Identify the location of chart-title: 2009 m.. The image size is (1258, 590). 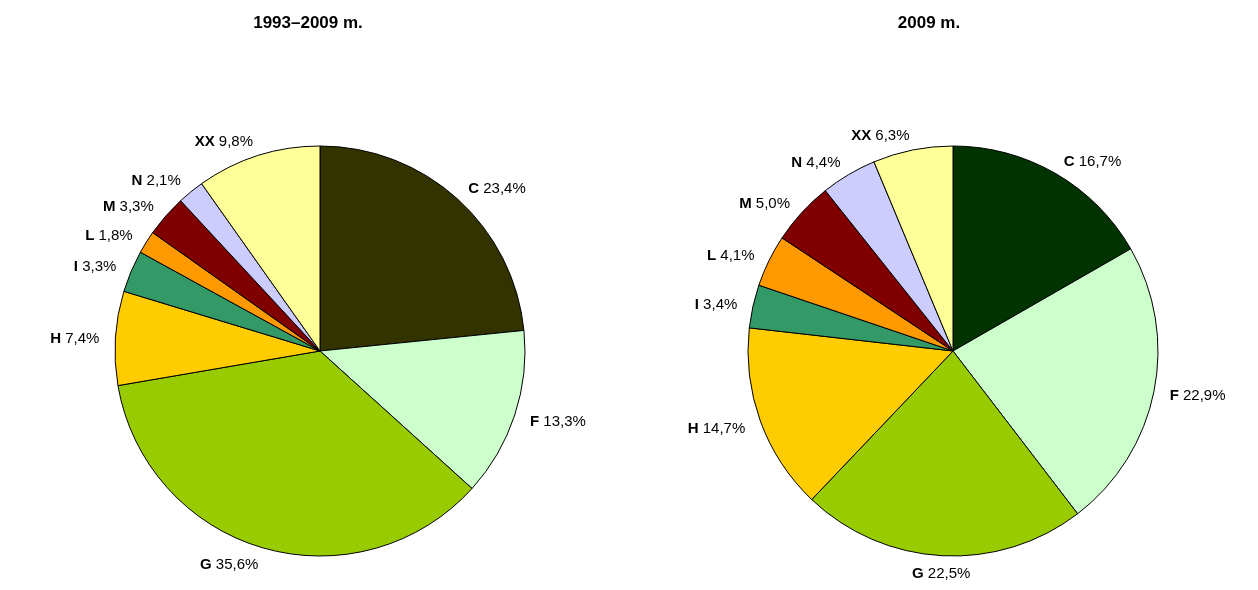
(929, 23).